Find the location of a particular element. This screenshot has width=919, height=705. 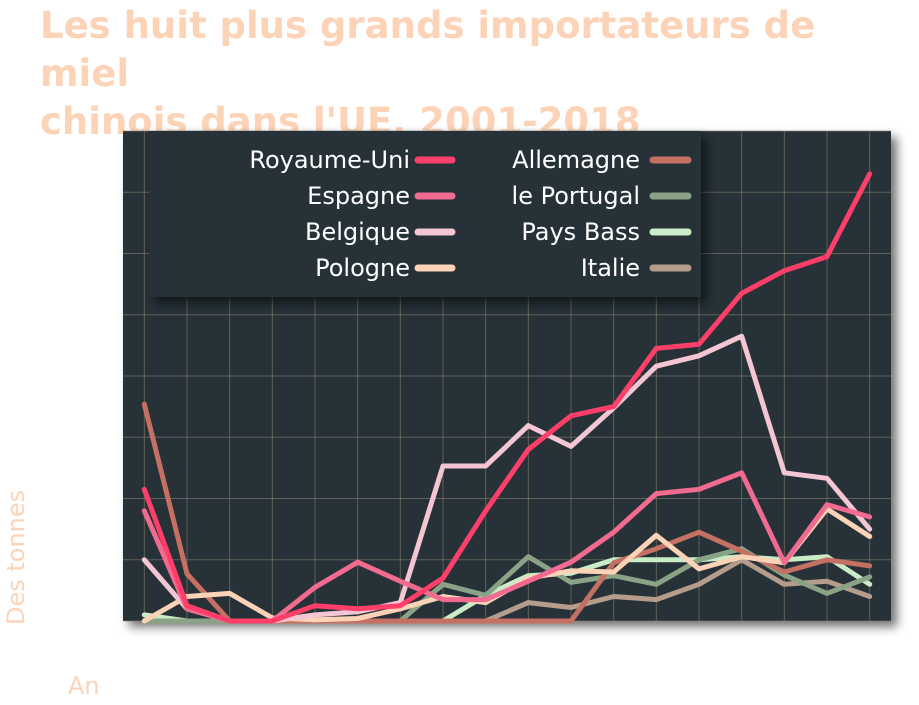

legend-label-le-portugal: le Portugal is located at coordinates (576, 196).